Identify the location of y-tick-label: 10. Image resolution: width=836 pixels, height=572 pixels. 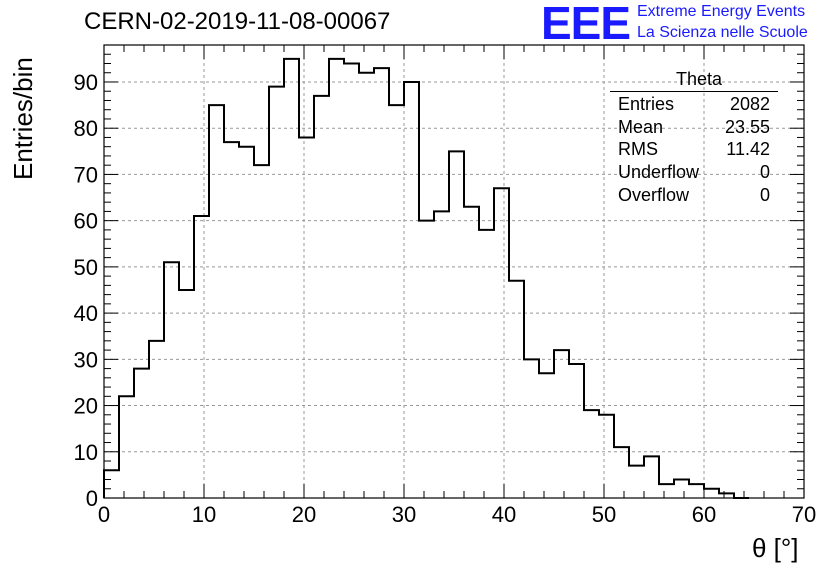
(86, 452).